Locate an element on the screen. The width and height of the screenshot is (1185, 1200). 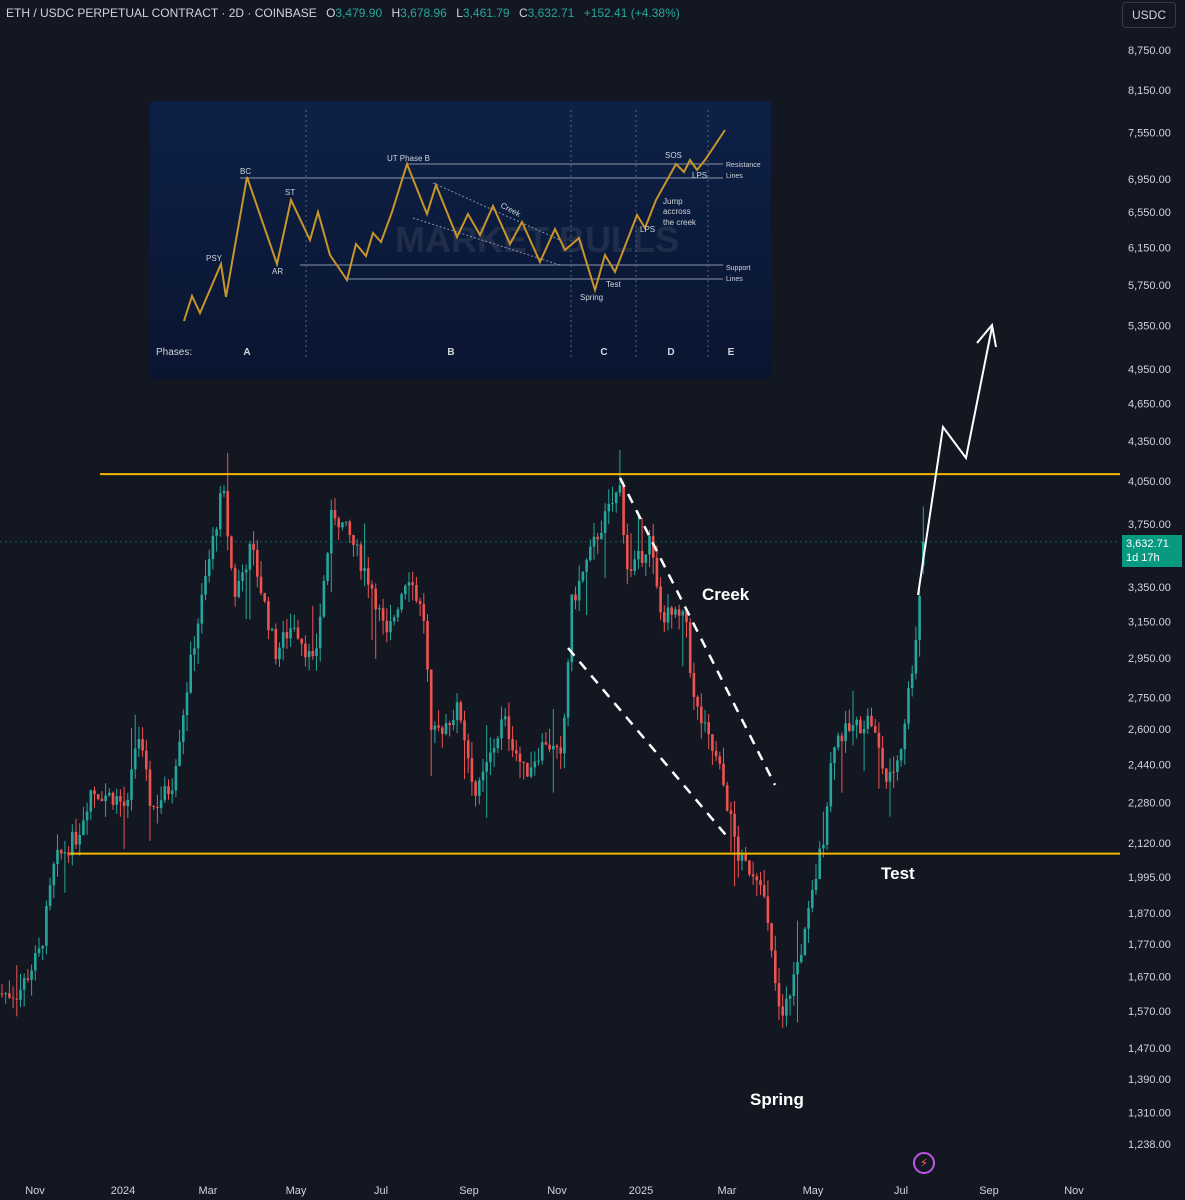
y-tick-label: 5,350.00 is located at coordinates (1149, 326).